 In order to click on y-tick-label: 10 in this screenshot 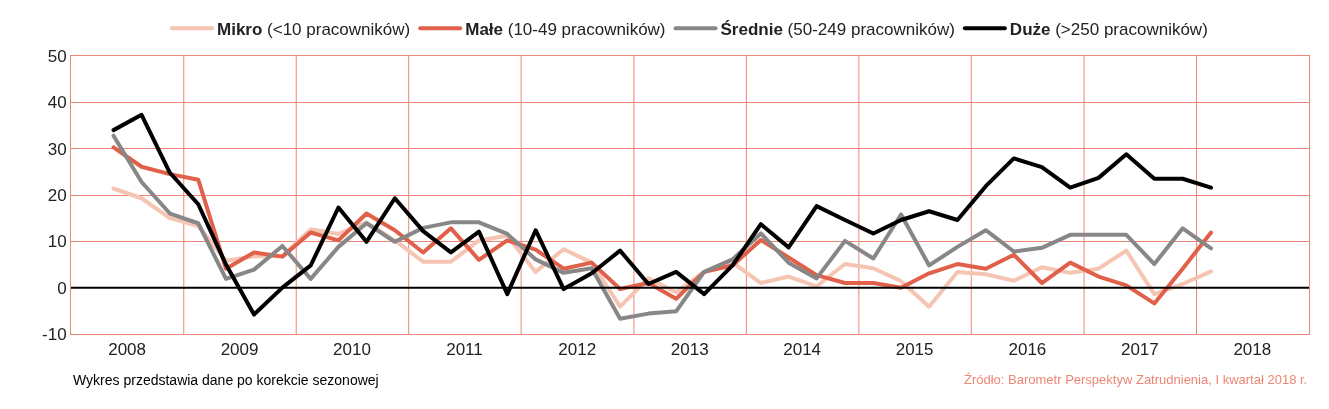, I will do `click(57, 242)`.